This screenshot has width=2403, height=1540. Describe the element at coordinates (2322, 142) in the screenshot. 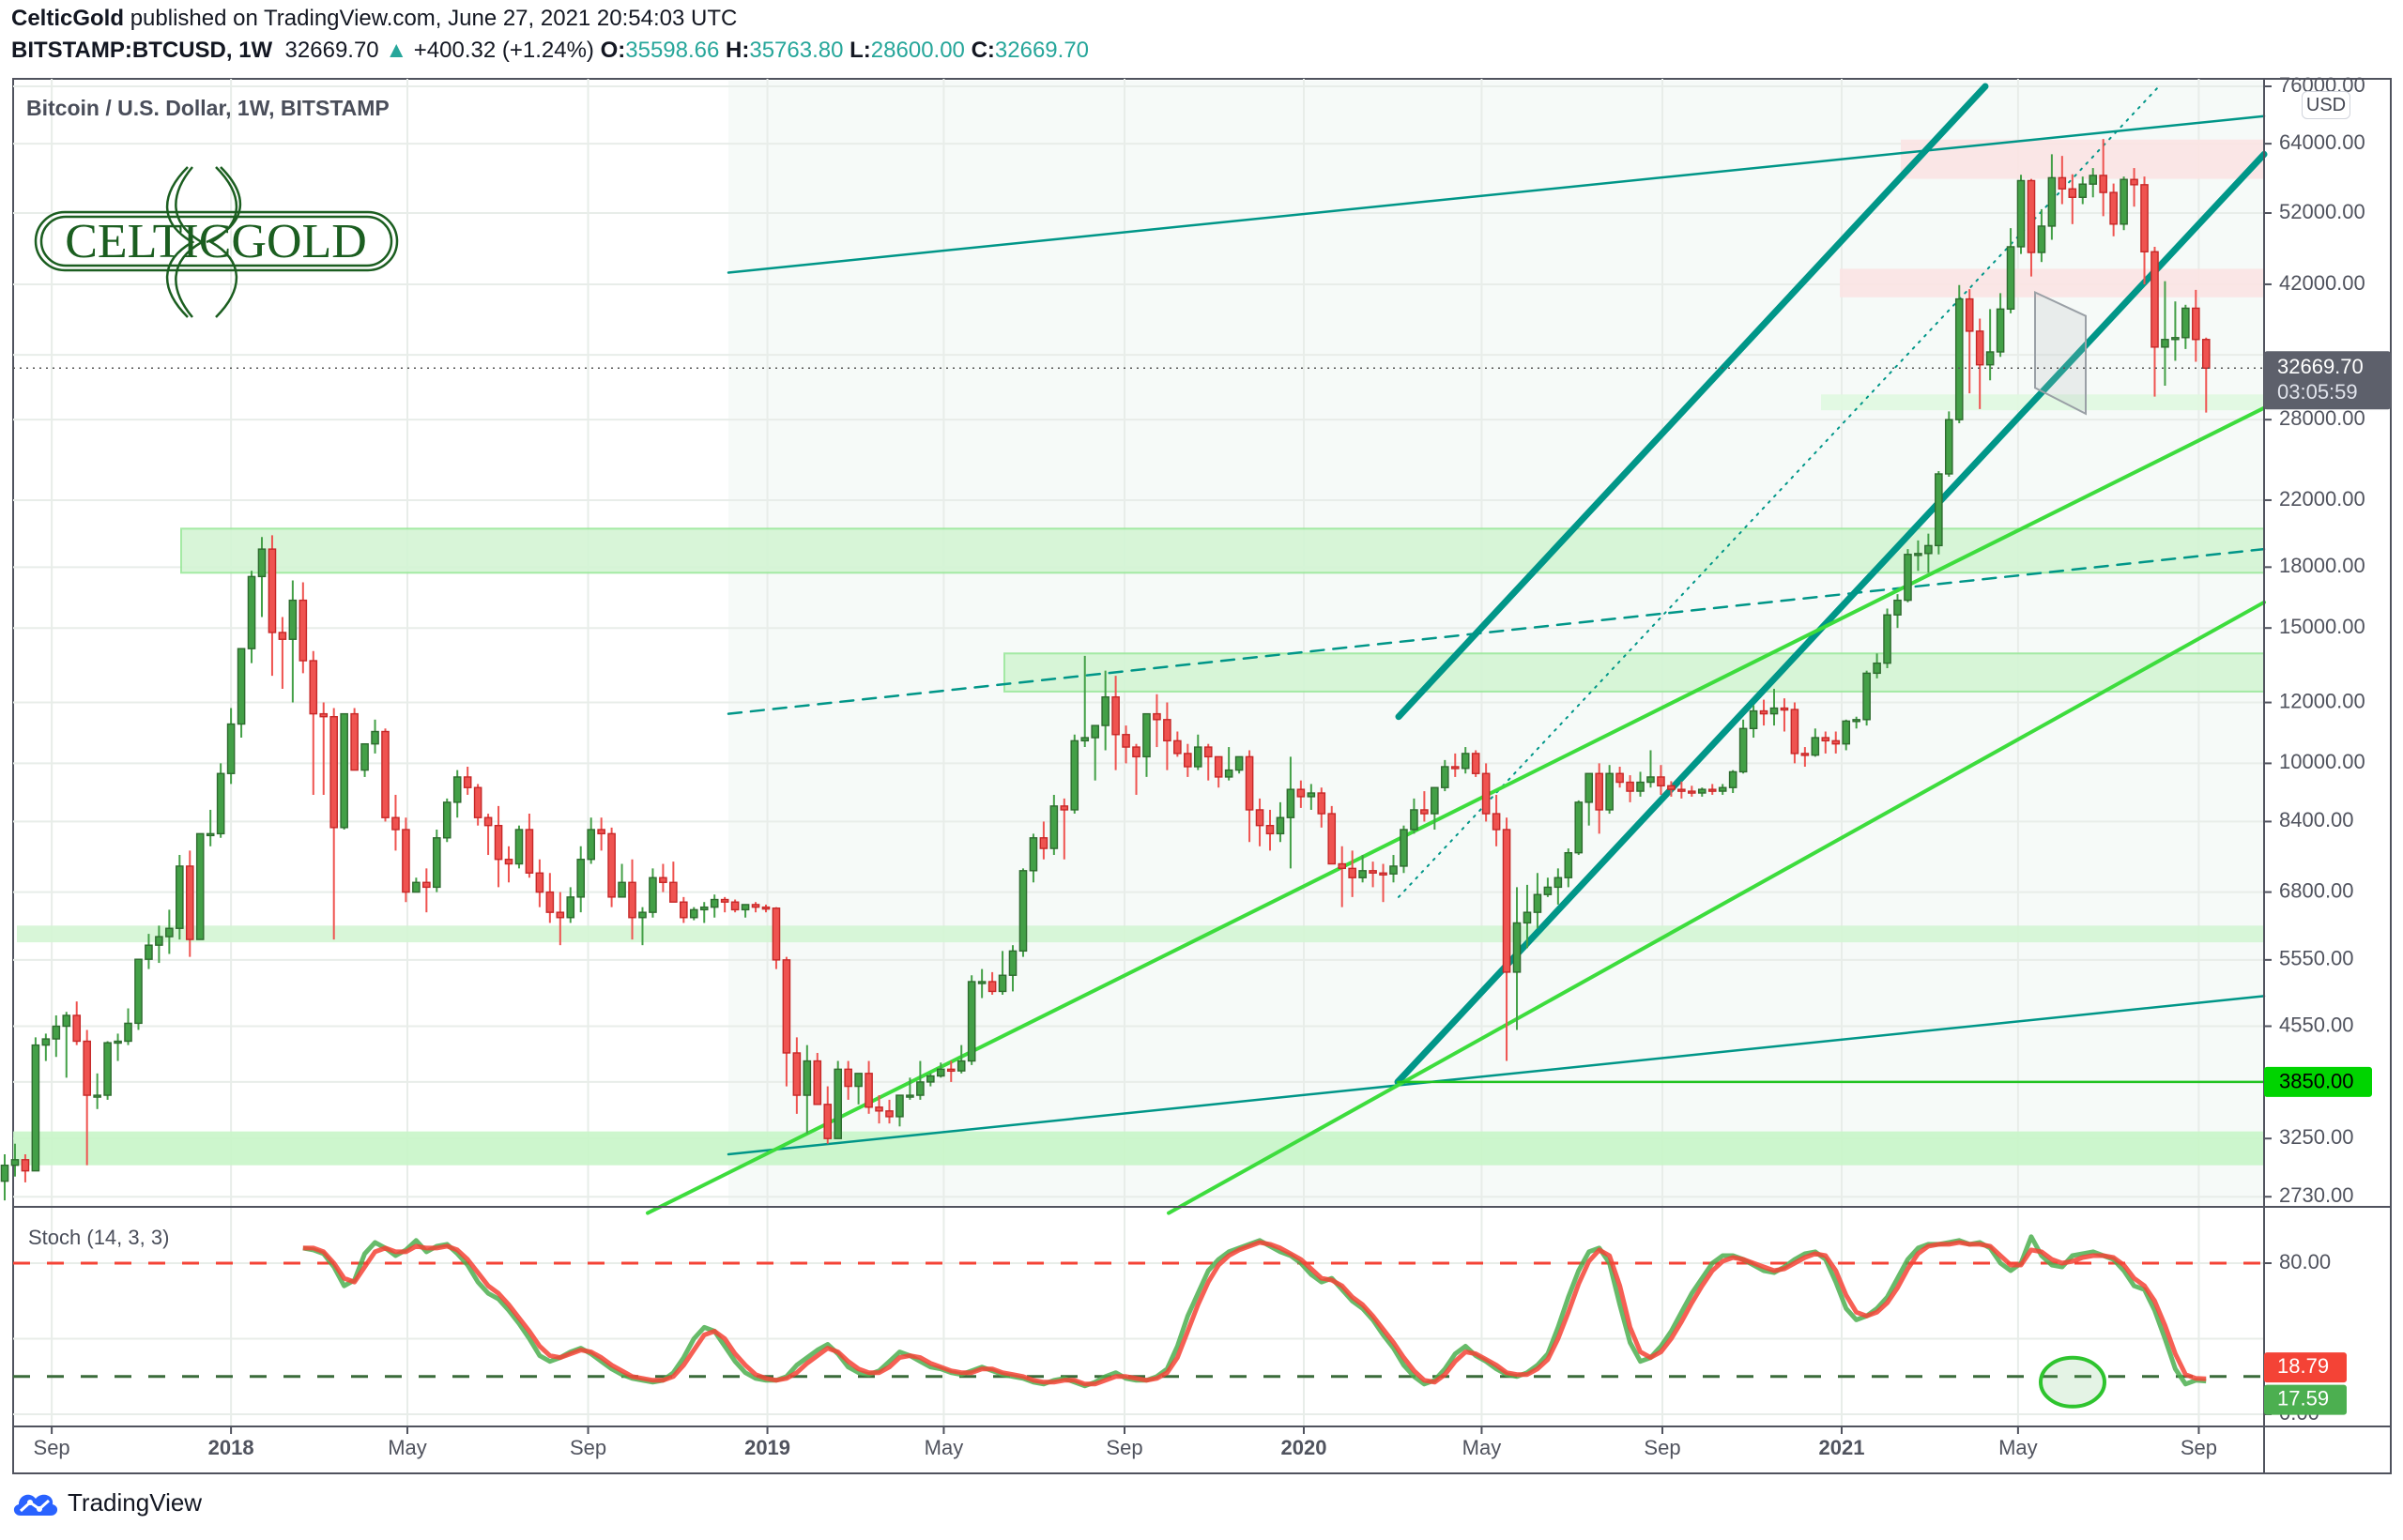

I see `price-axis-label: 64000.00` at that location.